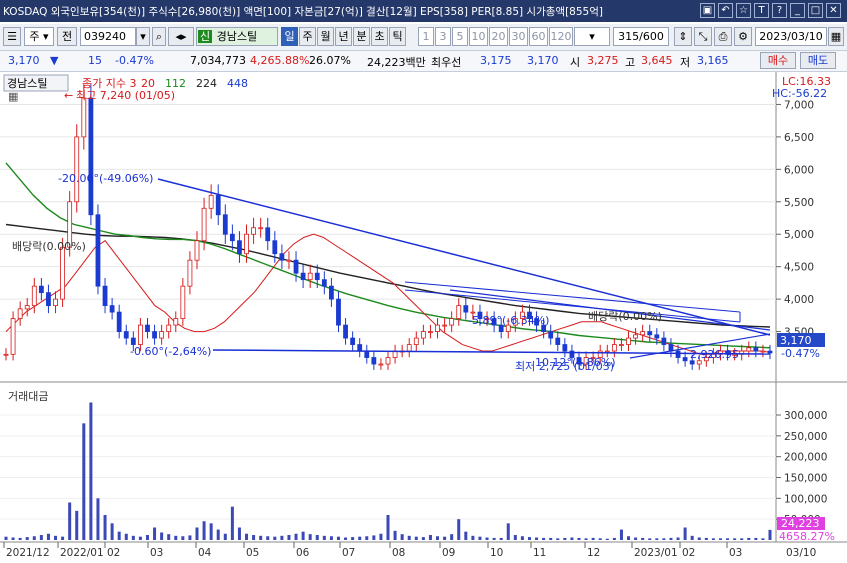 Image resolution: width=847 pixels, height=563 pixels. Describe the element at coordinates (791, 36) in the screenshot. I see `date-field: 2023/03/10` at that location.